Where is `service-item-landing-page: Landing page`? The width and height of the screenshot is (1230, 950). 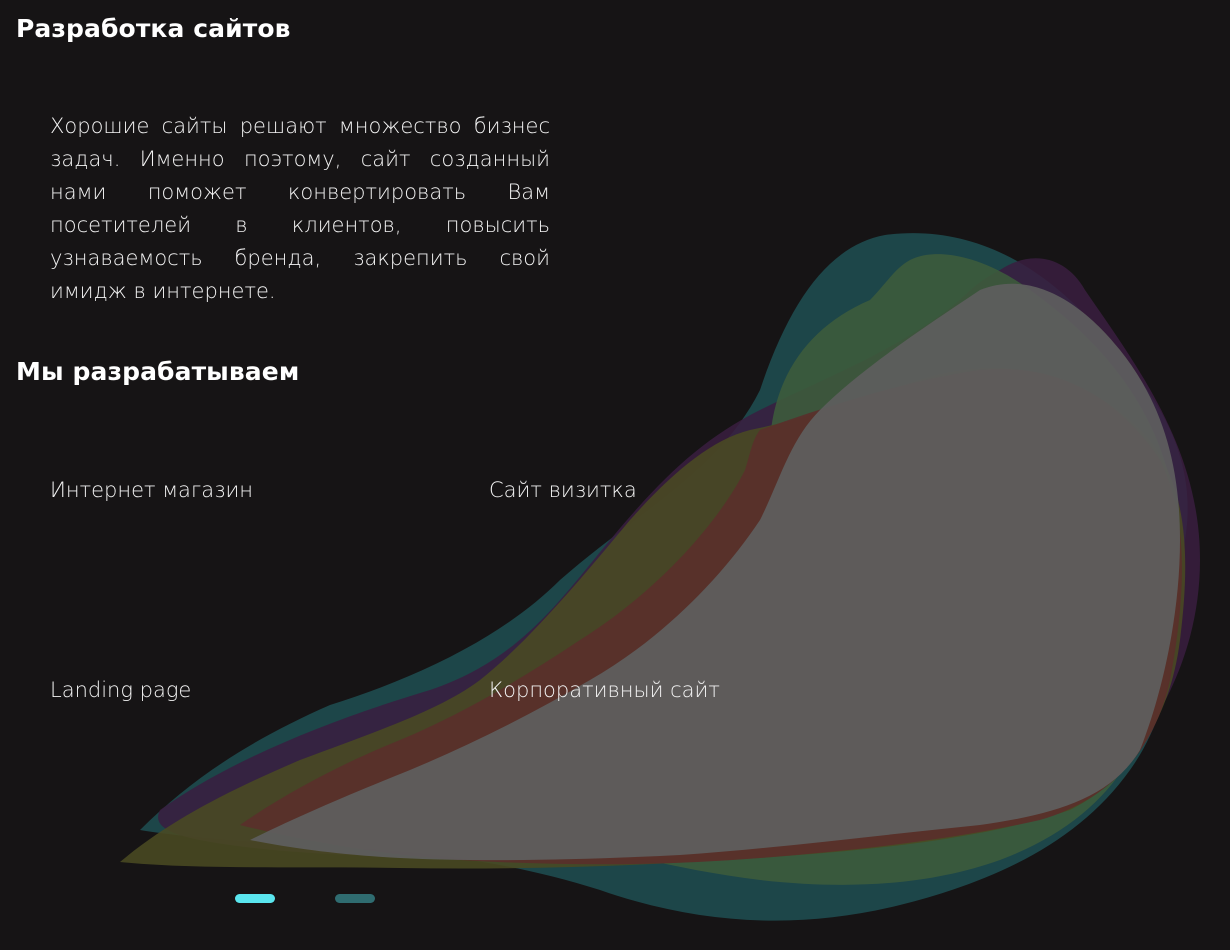
service-item-landing-page: Landing page is located at coordinates (121, 690).